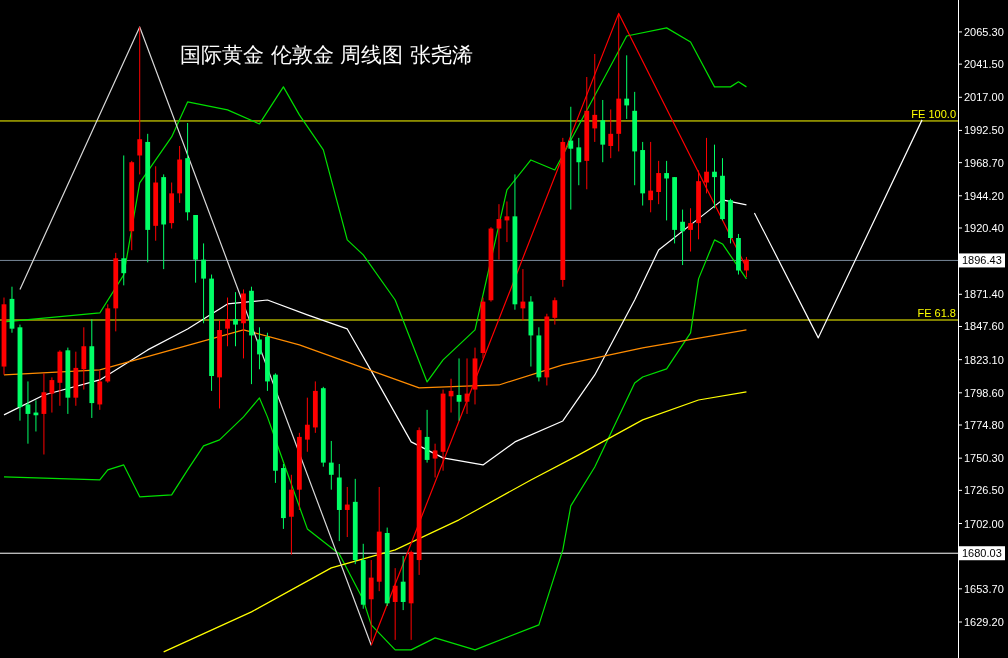 This screenshot has width=1008, height=658. What do you see at coordinates (984, 588) in the screenshot?
I see `y-tick-label: 1653.70` at bounding box center [984, 588].